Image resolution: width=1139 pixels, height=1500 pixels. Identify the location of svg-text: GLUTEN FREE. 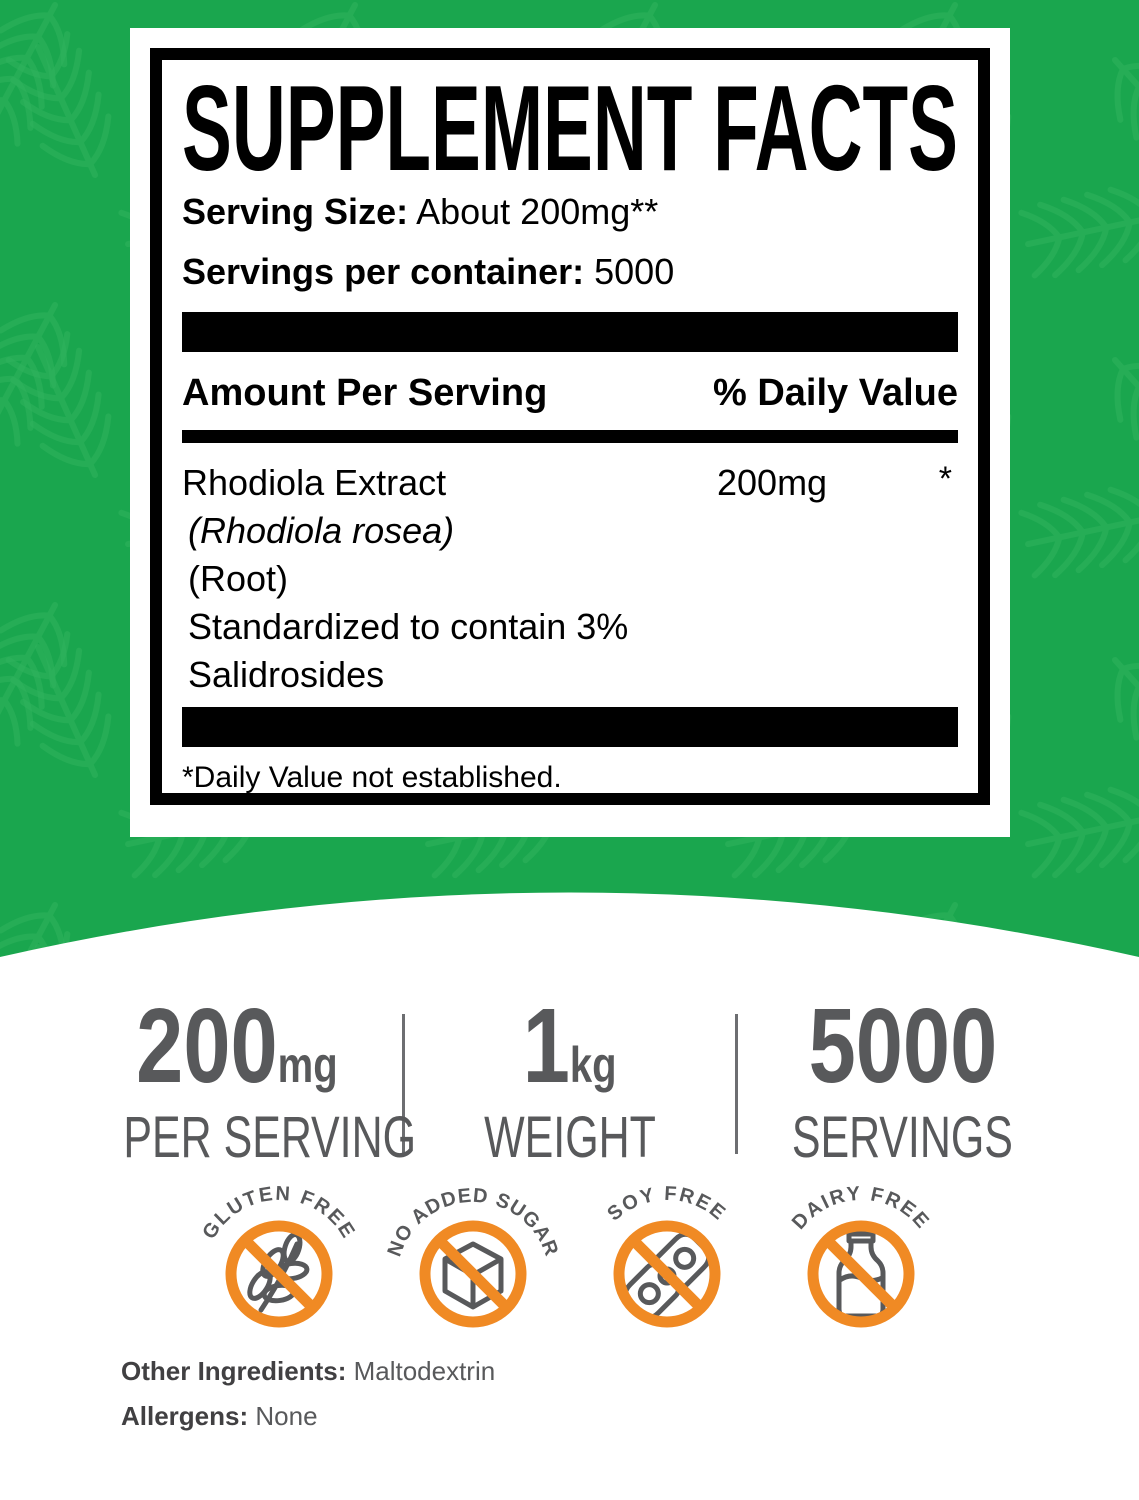
(278, 1213).